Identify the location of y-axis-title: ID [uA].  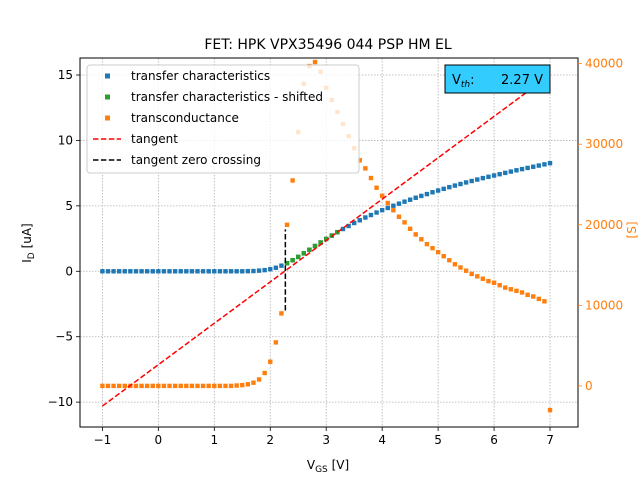
(28, 242).